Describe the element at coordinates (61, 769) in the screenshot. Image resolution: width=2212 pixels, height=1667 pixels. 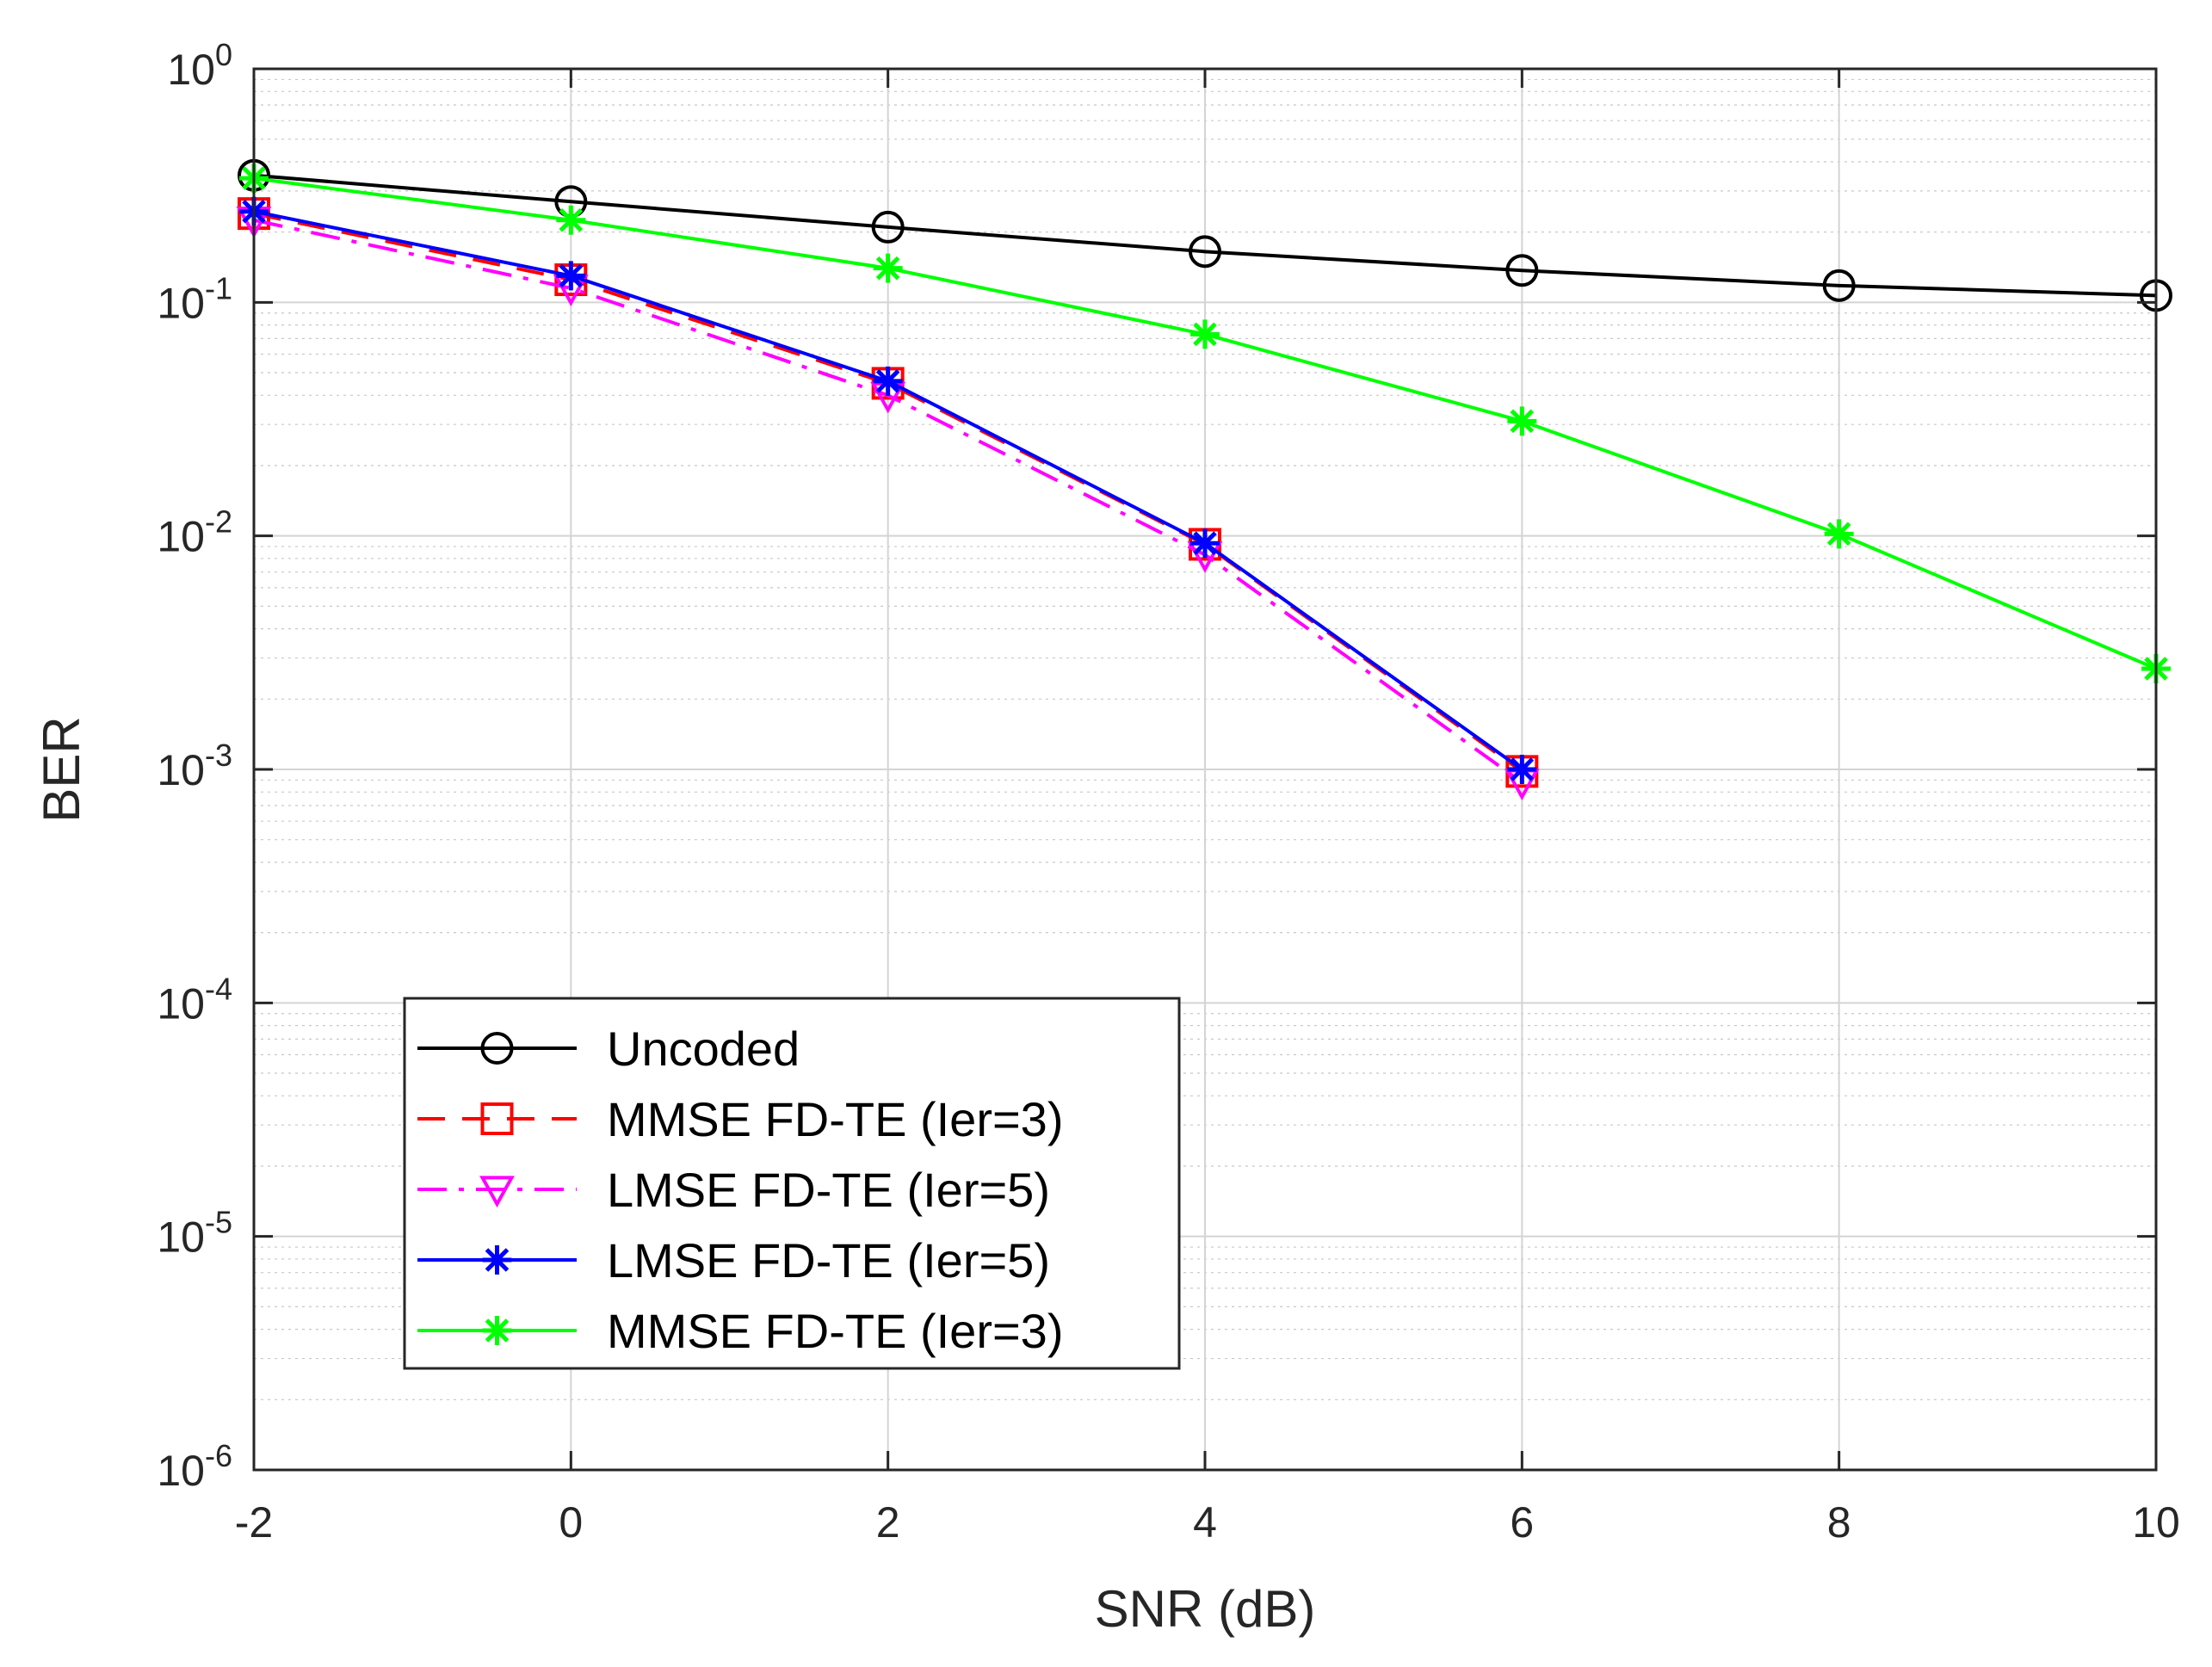
I see `y-axis-label: BER` at that location.